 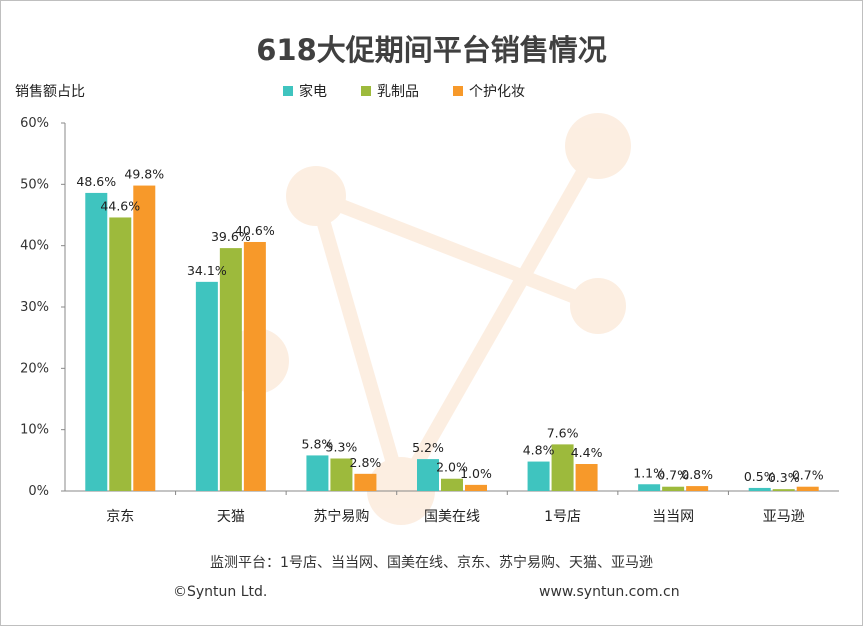 I want to click on data-label: 5.8%, so click(x=318, y=443).